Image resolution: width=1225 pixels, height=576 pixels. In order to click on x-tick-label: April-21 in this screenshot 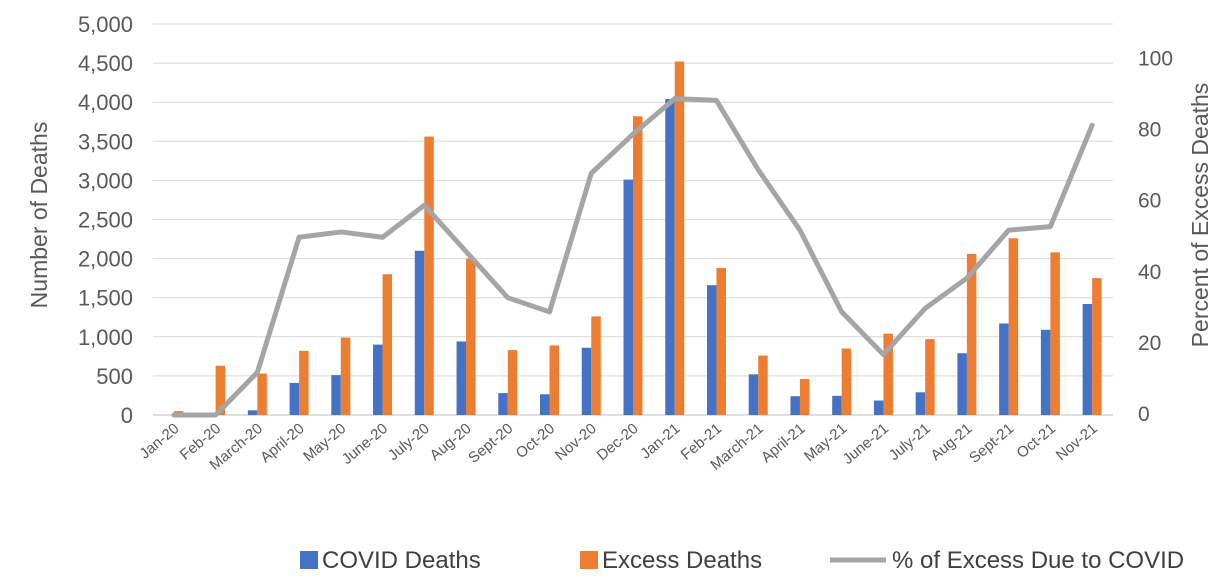, I will do `click(783, 443)`.